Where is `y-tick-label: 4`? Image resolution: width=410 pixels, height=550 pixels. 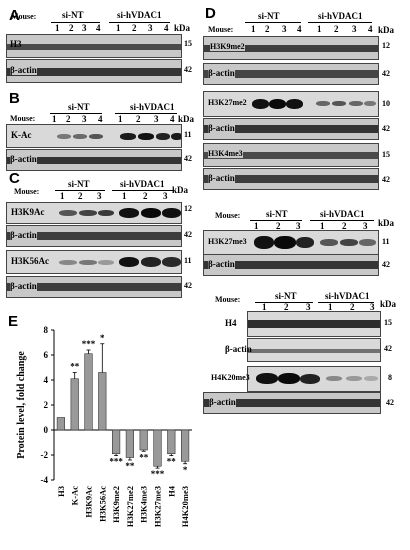 y-tick-label: 4 is located at coordinates (46, 380).